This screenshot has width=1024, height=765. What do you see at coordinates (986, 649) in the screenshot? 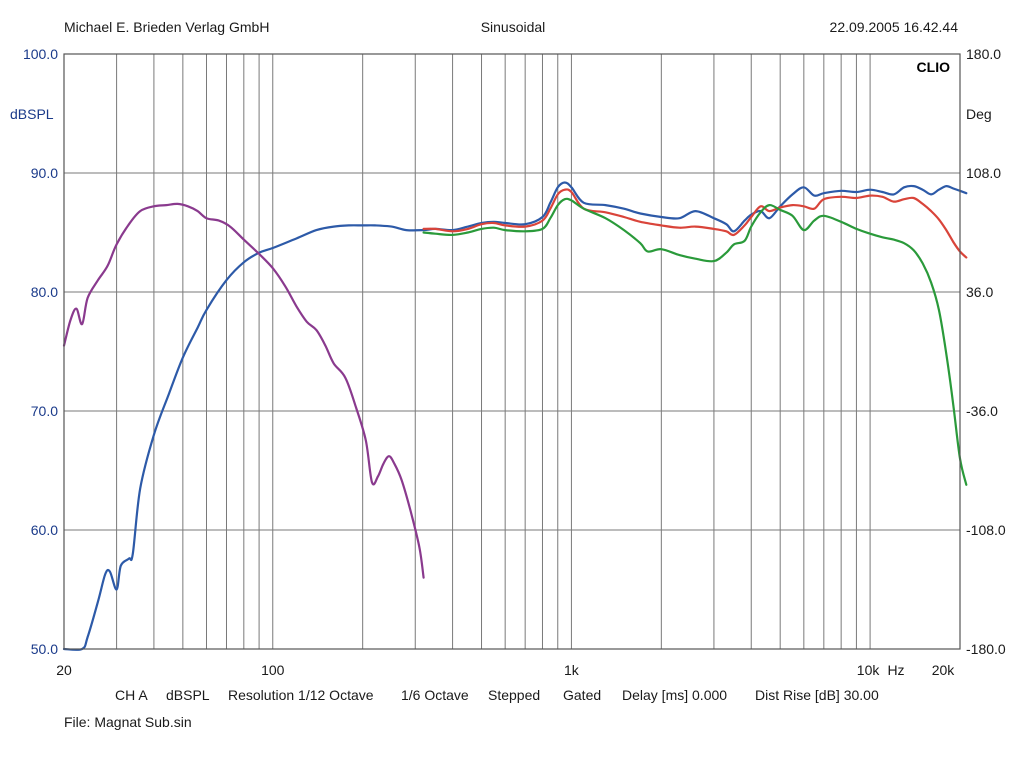
I see `y2-tick-label: -180.0` at bounding box center [986, 649].